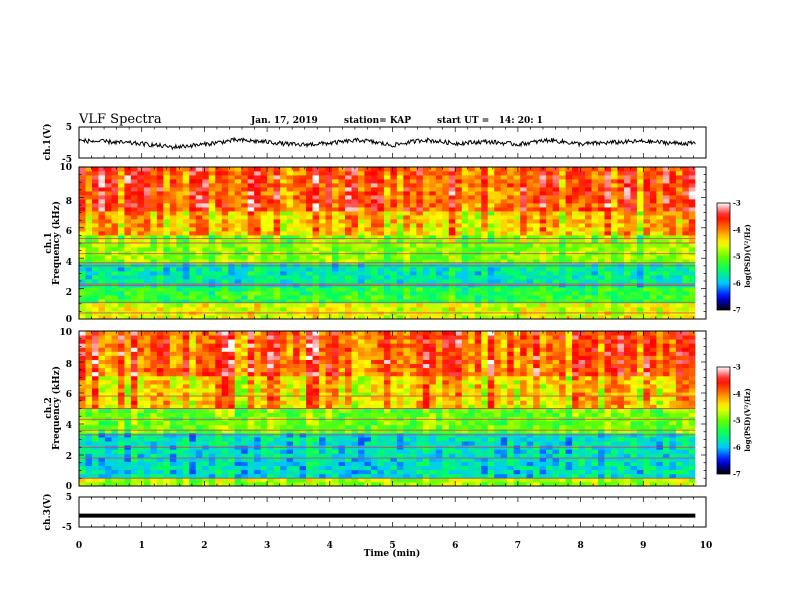 This screenshot has width=792, height=612. Describe the element at coordinates (490, 121) in the screenshot. I see `start-time-label: start UT = 14: 20: 1` at that location.